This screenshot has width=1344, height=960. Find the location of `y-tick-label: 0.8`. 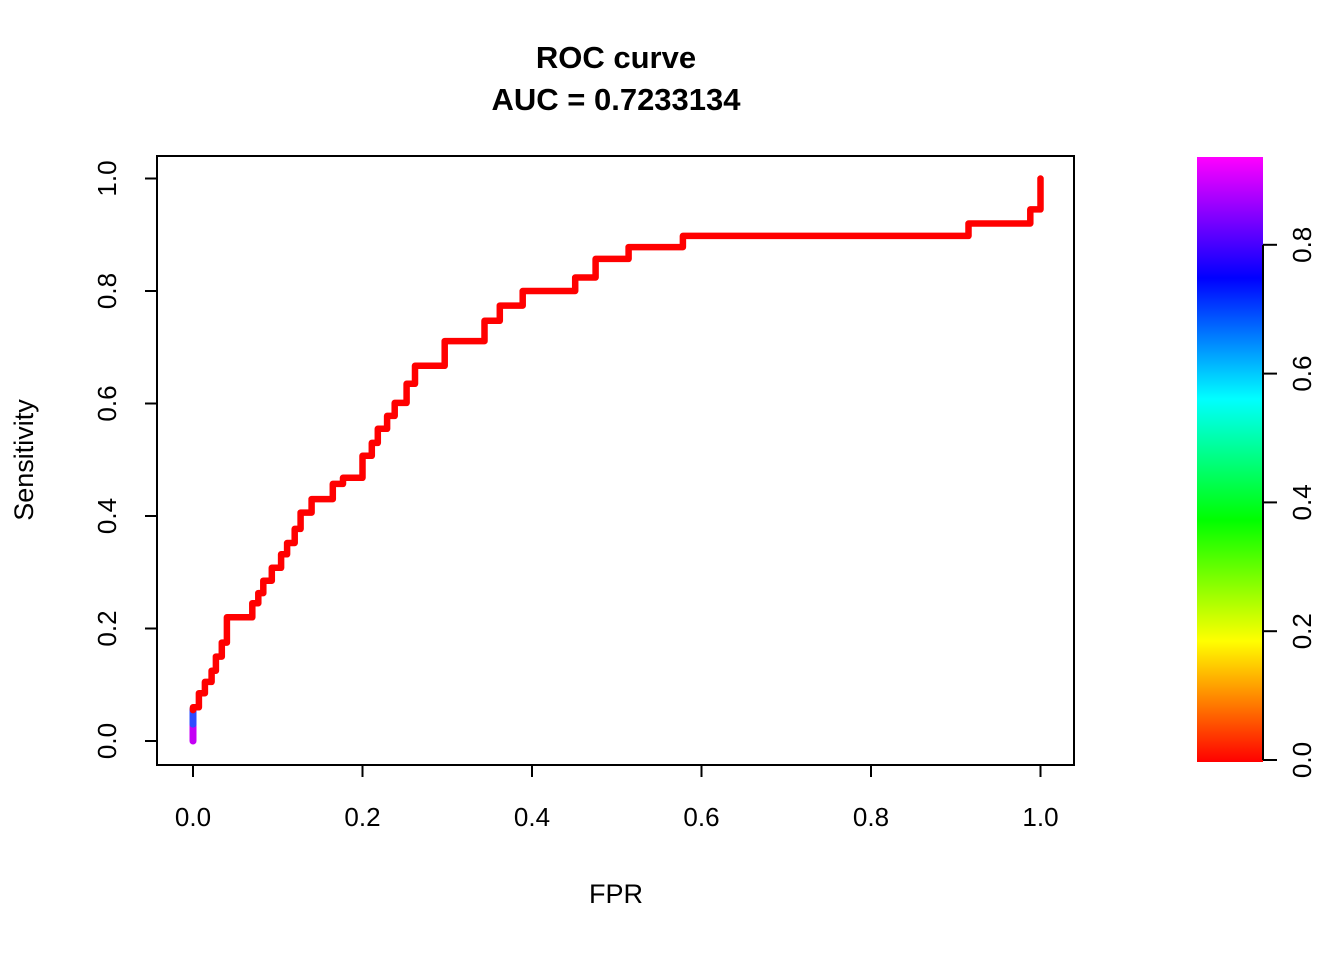

y-tick-label: 0.8 is located at coordinates (107, 291).